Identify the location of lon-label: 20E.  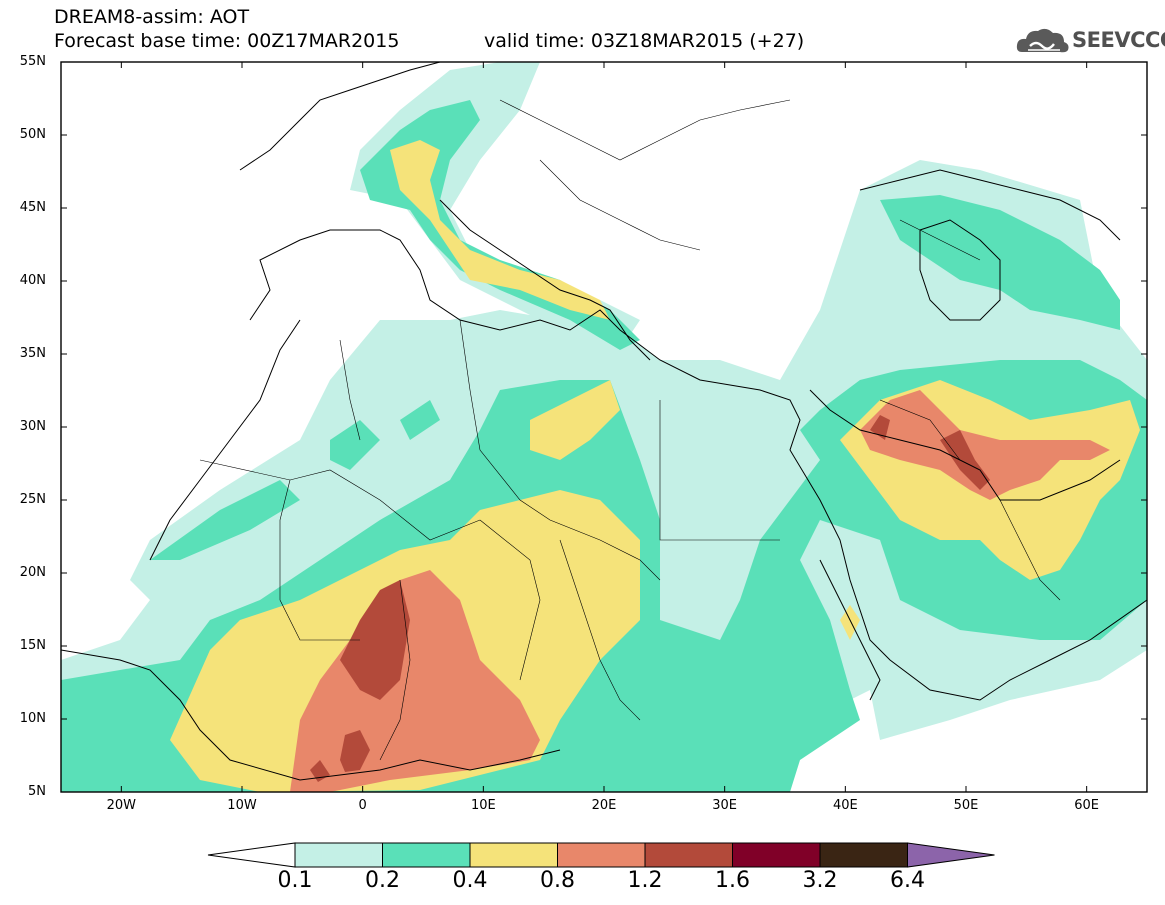
(604, 805).